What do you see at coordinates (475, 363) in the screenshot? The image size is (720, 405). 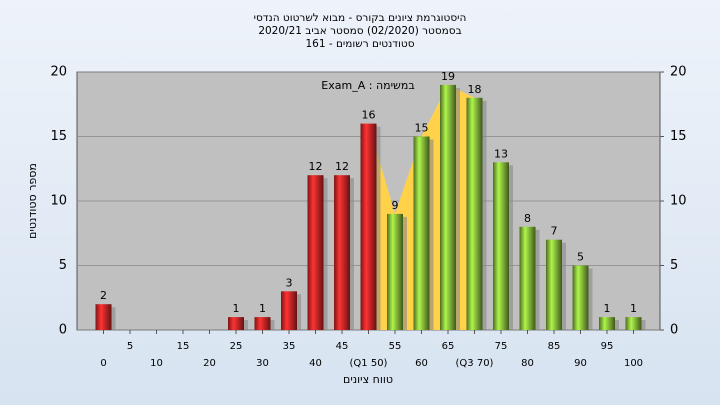 I see `x-tick-label: (Q3 70)` at bounding box center [475, 363].